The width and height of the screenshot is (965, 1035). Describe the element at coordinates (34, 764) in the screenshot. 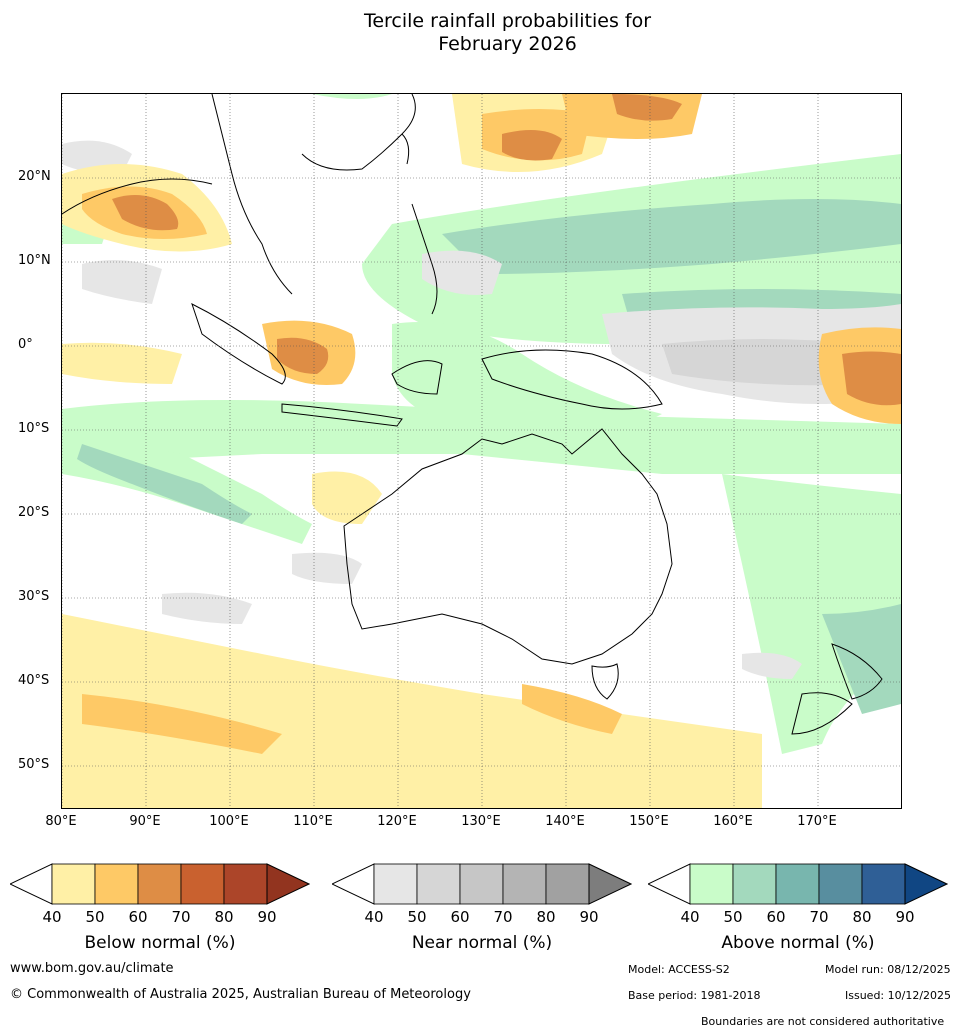

I see `lat-label: 50°S` at that location.